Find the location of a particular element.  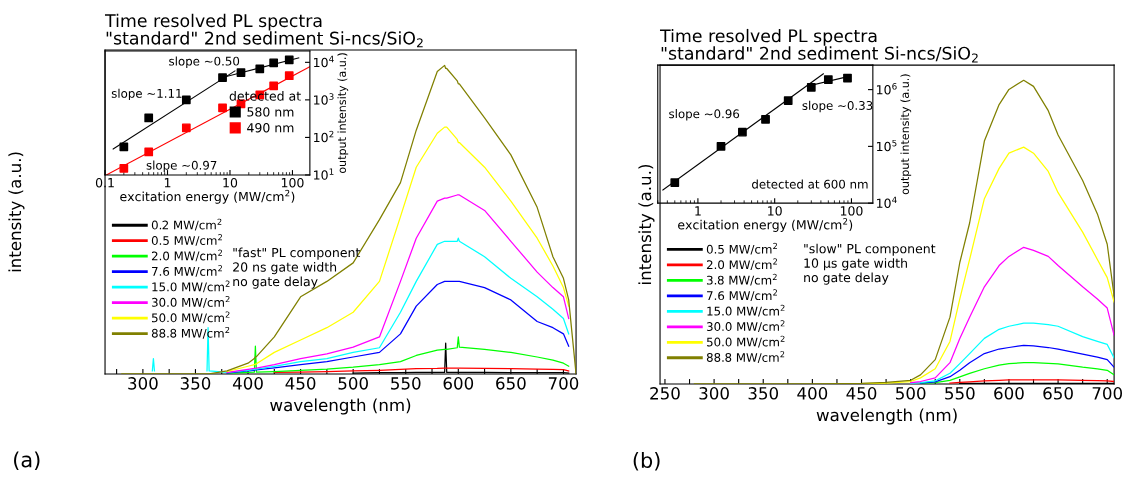

annotation: "slow" PL component 10 μs gate width no gate delay is located at coordinates (870, 264).